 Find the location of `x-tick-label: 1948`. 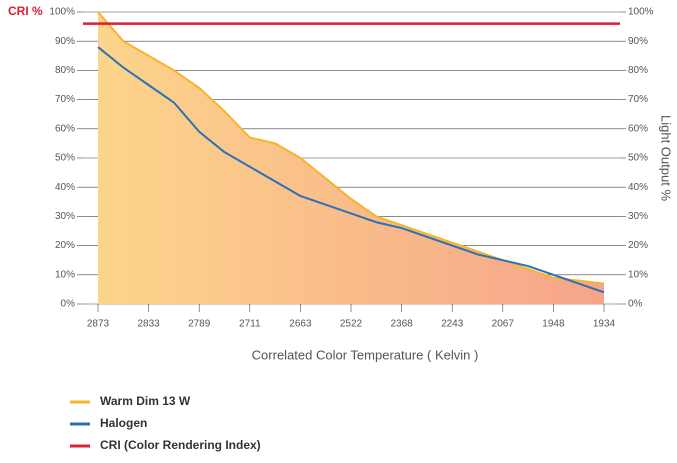

x-tick-label: 1948 is located at coordinates (553, 324).